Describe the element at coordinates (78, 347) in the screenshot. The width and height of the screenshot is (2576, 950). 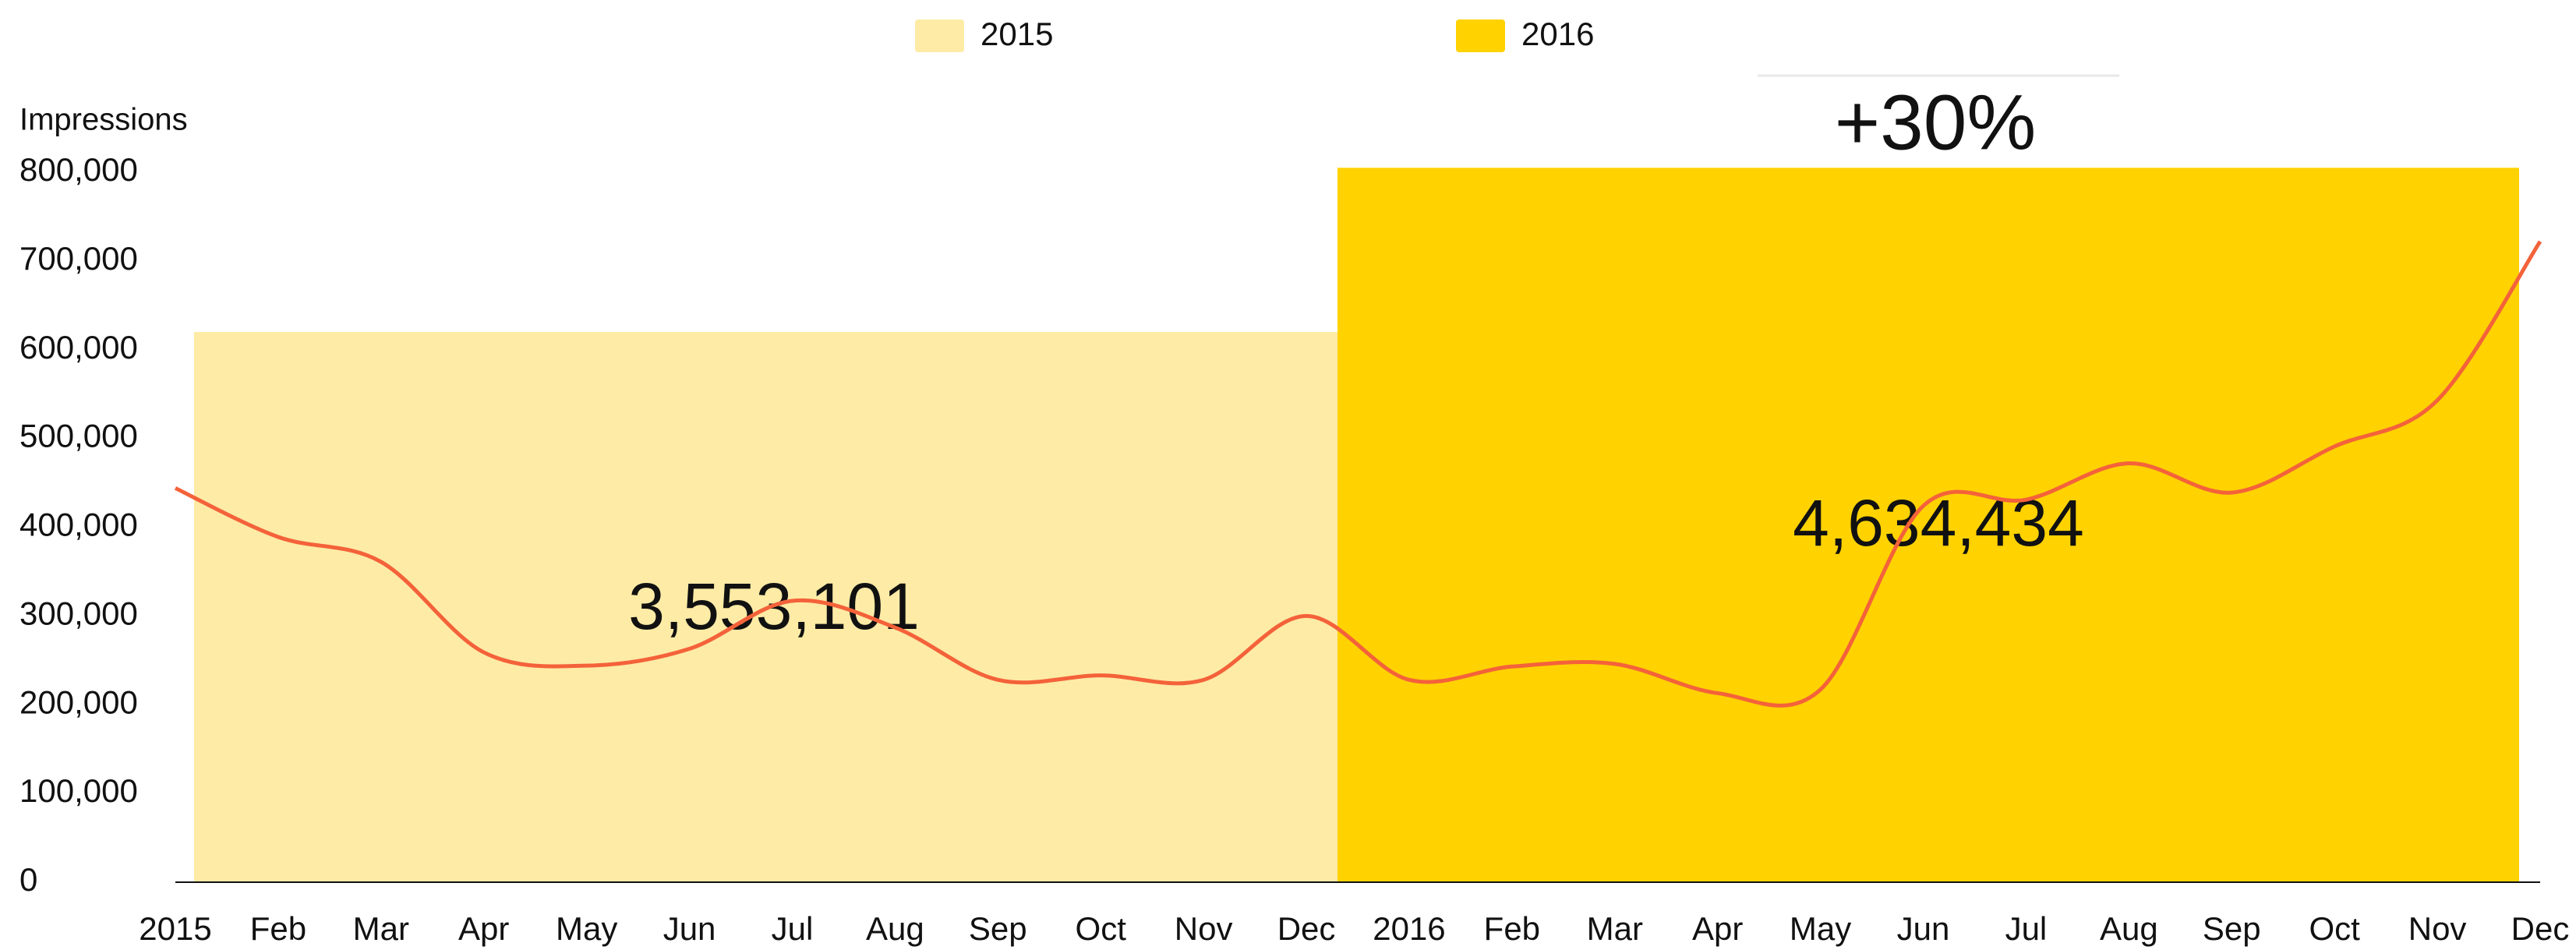
I see `y-tick-label: 600,000` at that location.